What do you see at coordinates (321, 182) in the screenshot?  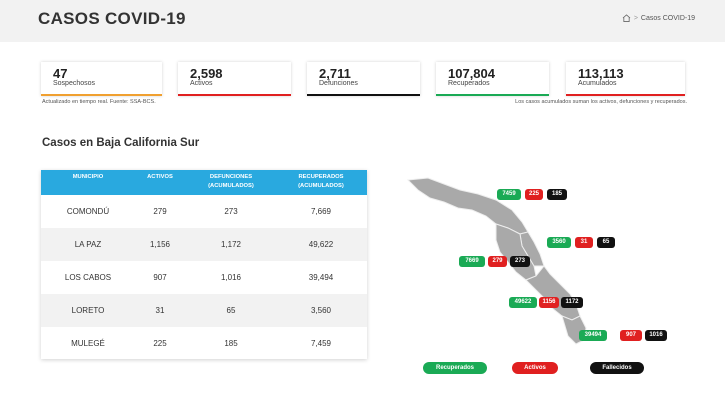 I see `header-recuperados: RECUPERADOS (ACUMULADOS)` at bounding box center [321, 182].